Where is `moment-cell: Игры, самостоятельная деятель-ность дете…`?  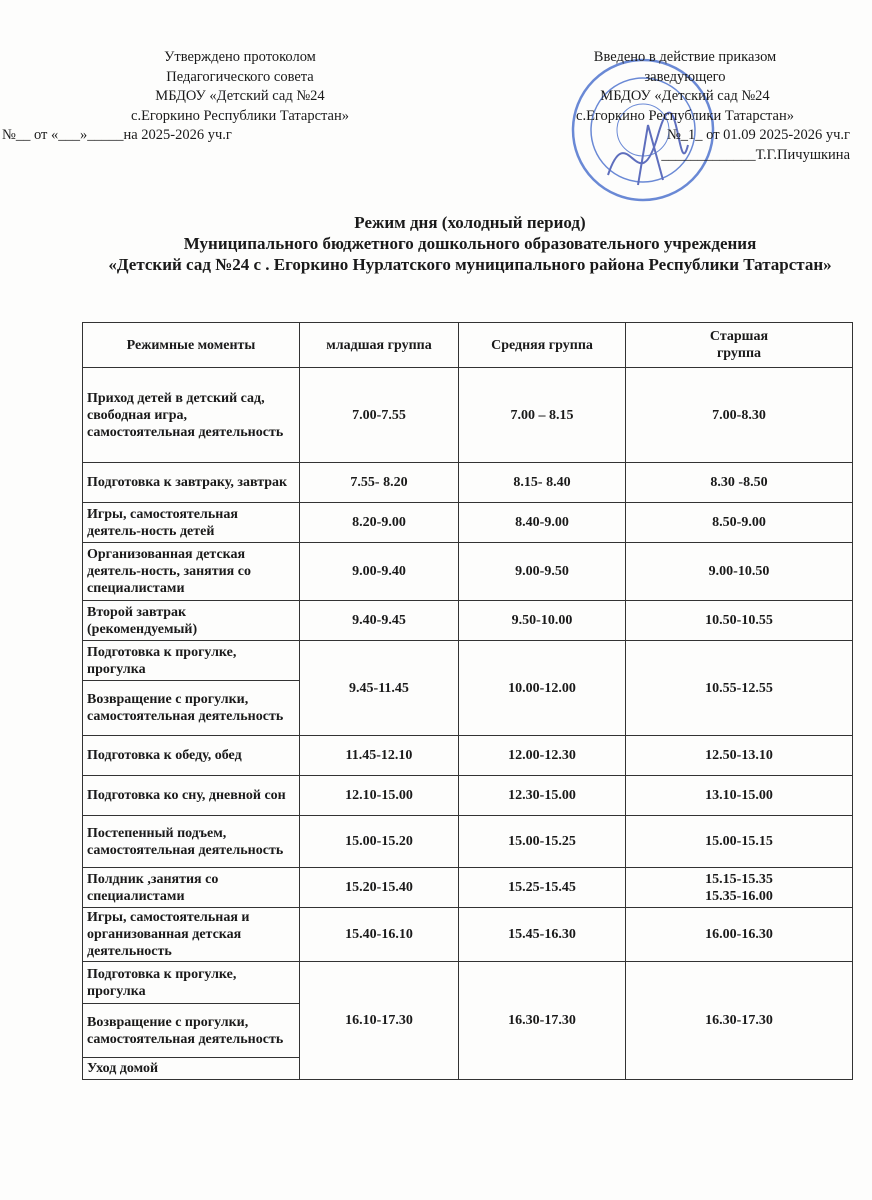 moment-cell: Игры, самостоятельная деятель-ность дете… is located at coordinates (191, 522).